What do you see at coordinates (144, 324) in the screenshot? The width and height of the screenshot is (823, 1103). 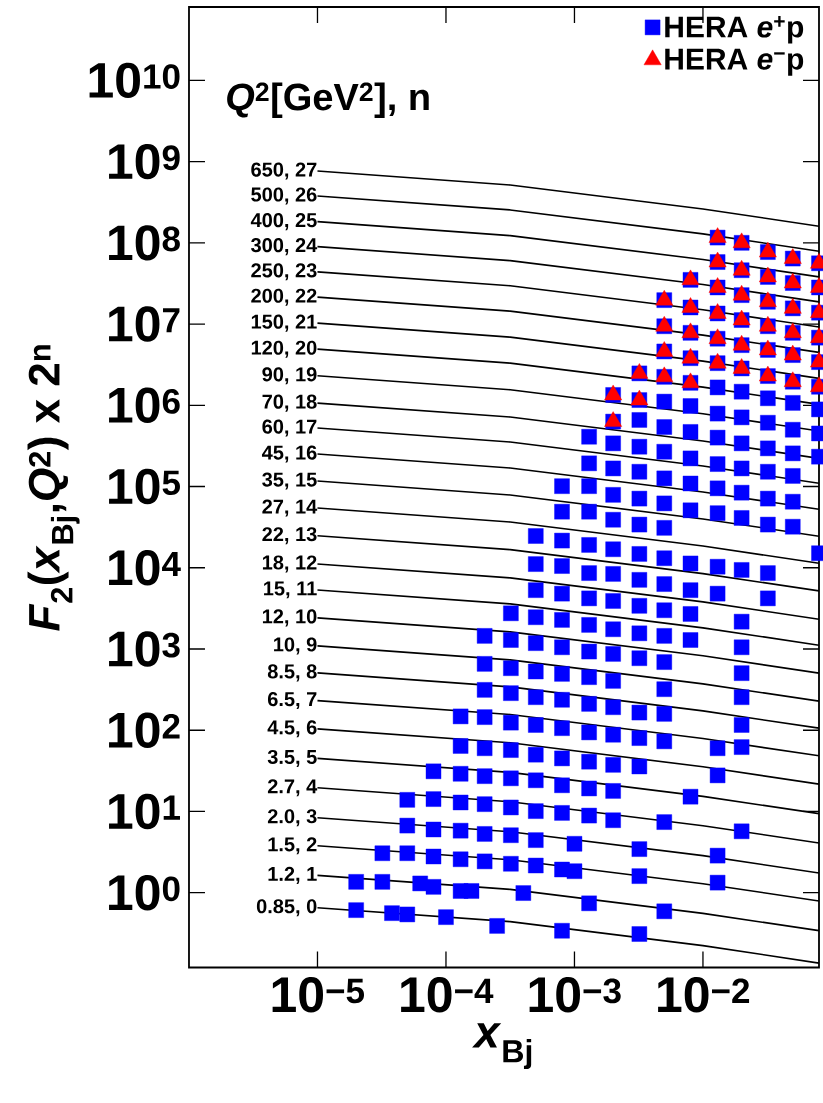 I see `y-tick-label: 10$^{7}$` at bounding box center [144, 324].